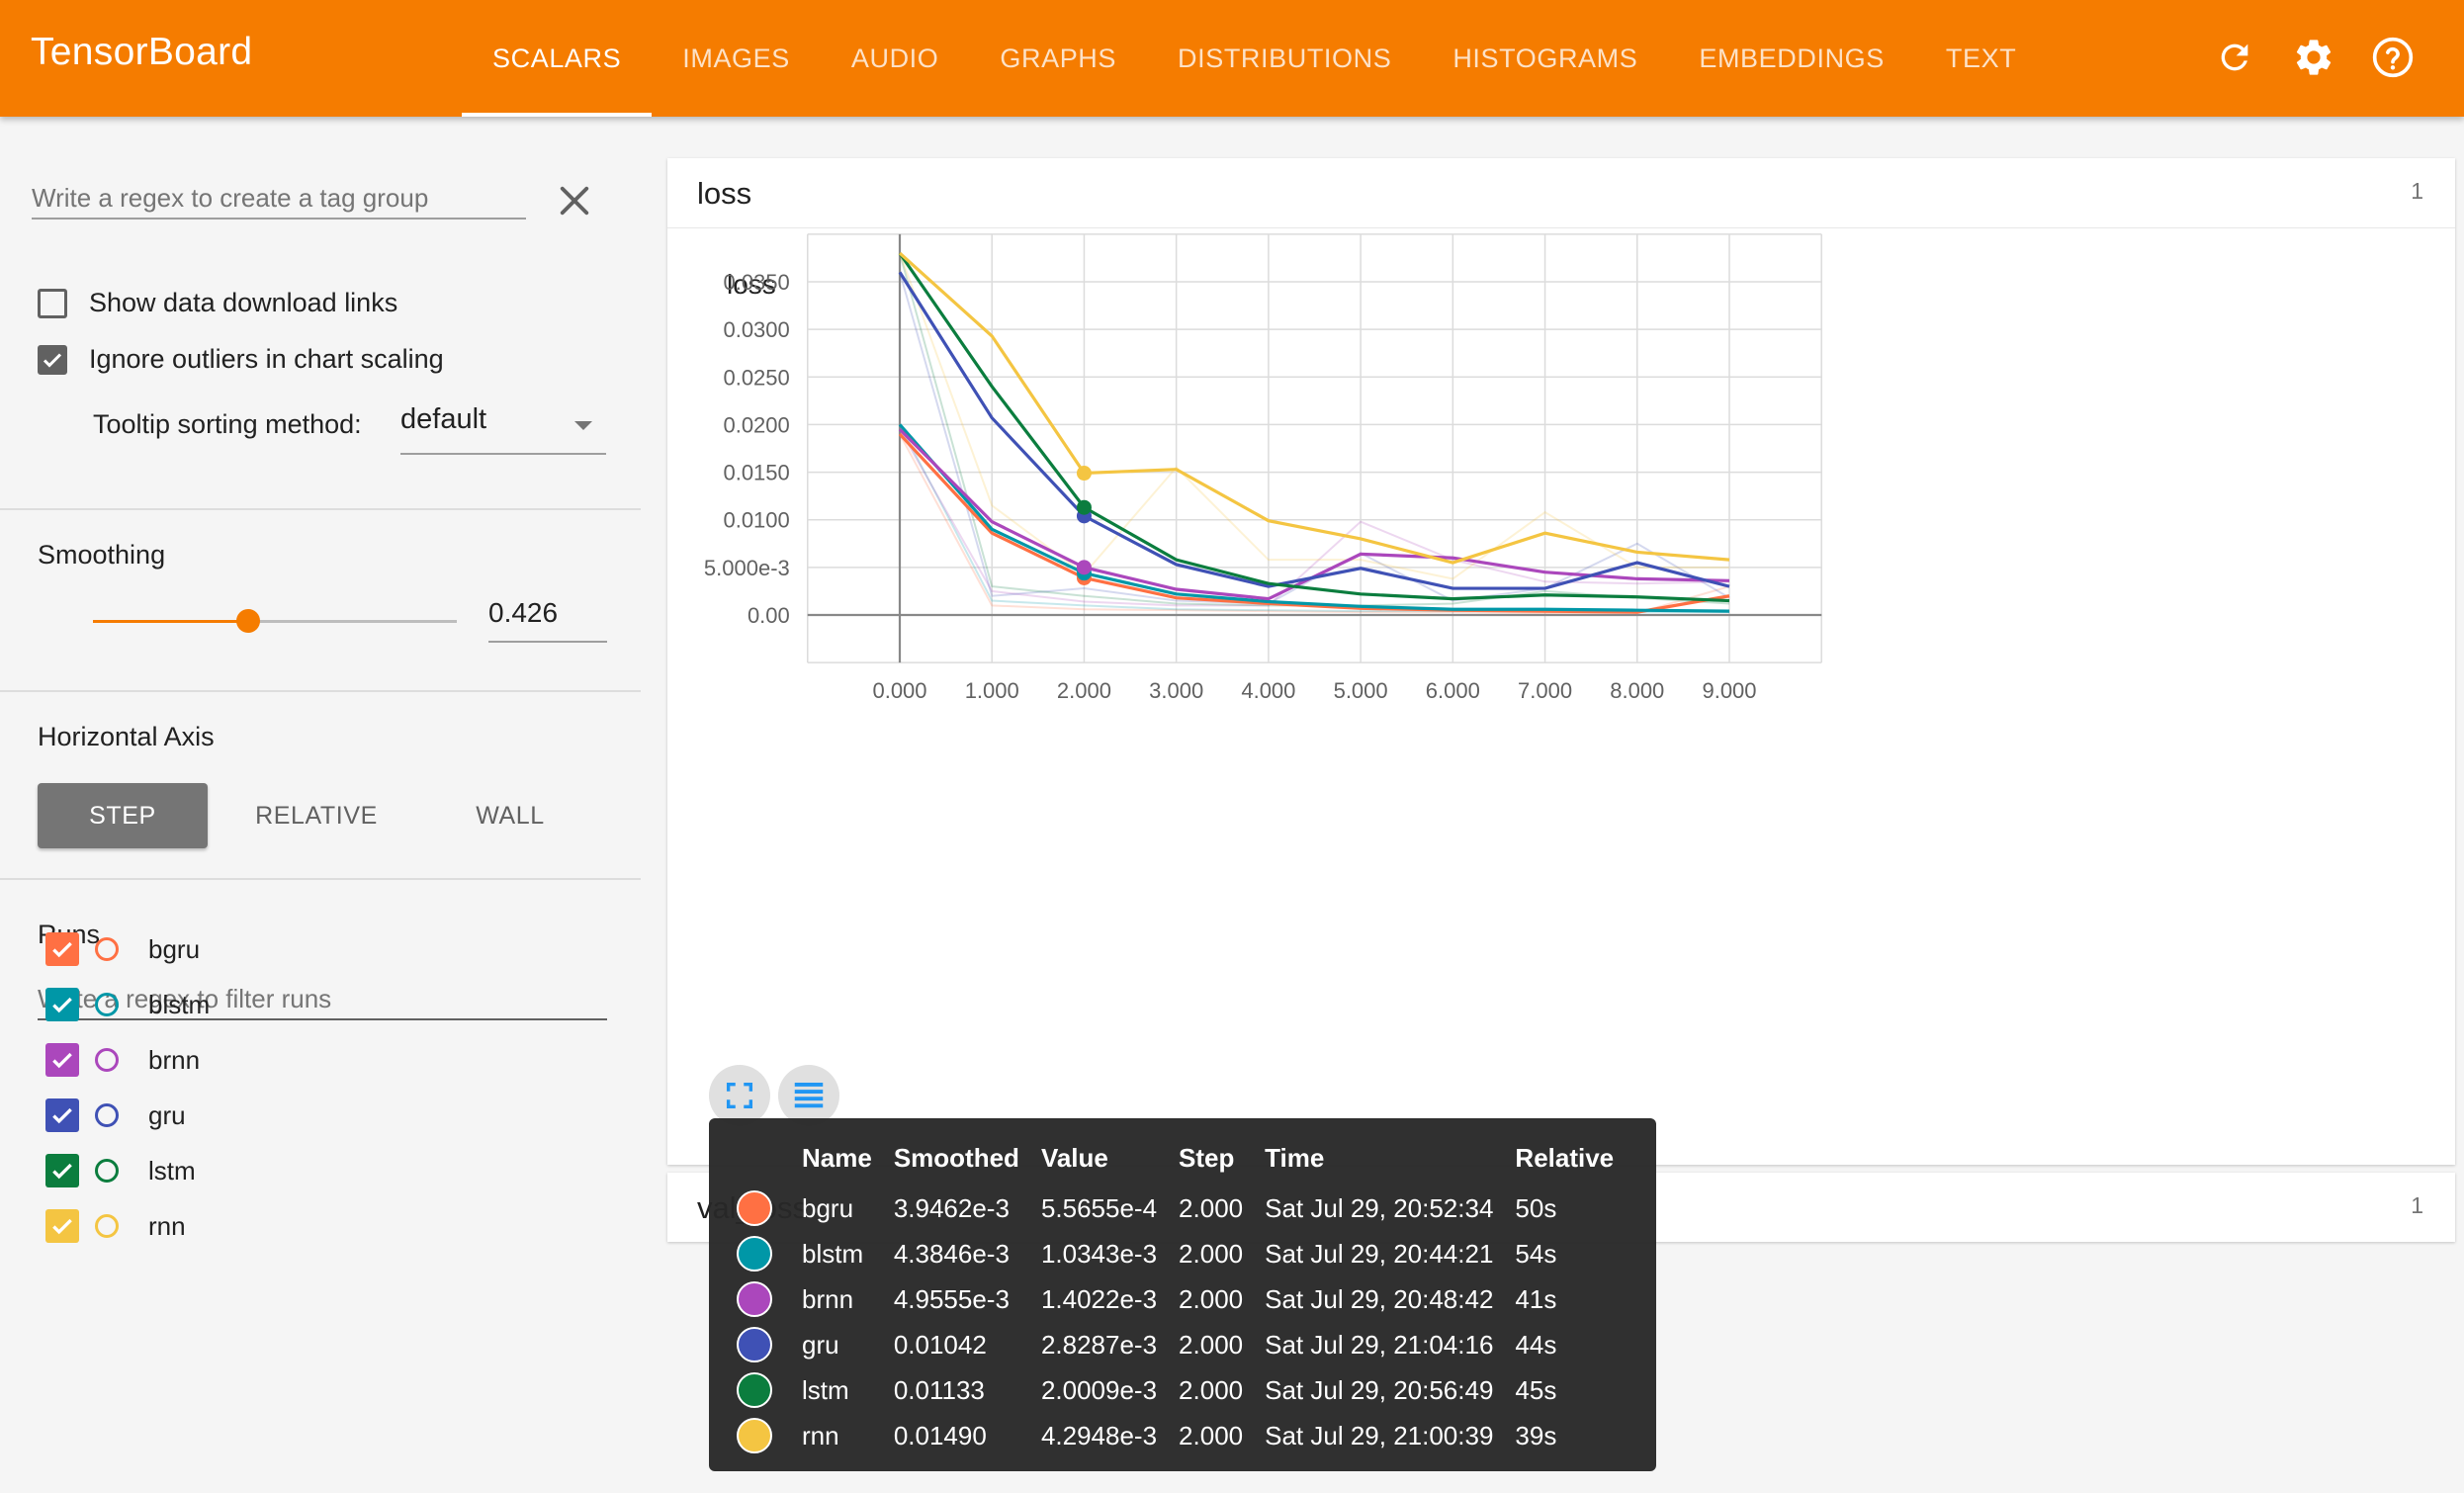 This screenshot has width=2464, height=1493. I want to click on runs-filter-input, so click(322, 1000).